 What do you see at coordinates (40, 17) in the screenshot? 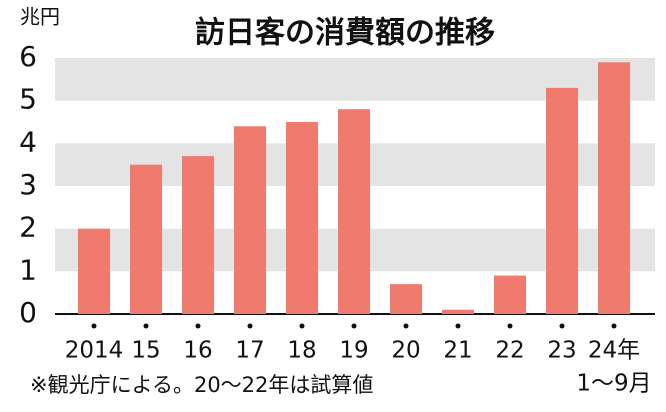
I see `y-unit: 兆円` at bounding box center [40, 17].